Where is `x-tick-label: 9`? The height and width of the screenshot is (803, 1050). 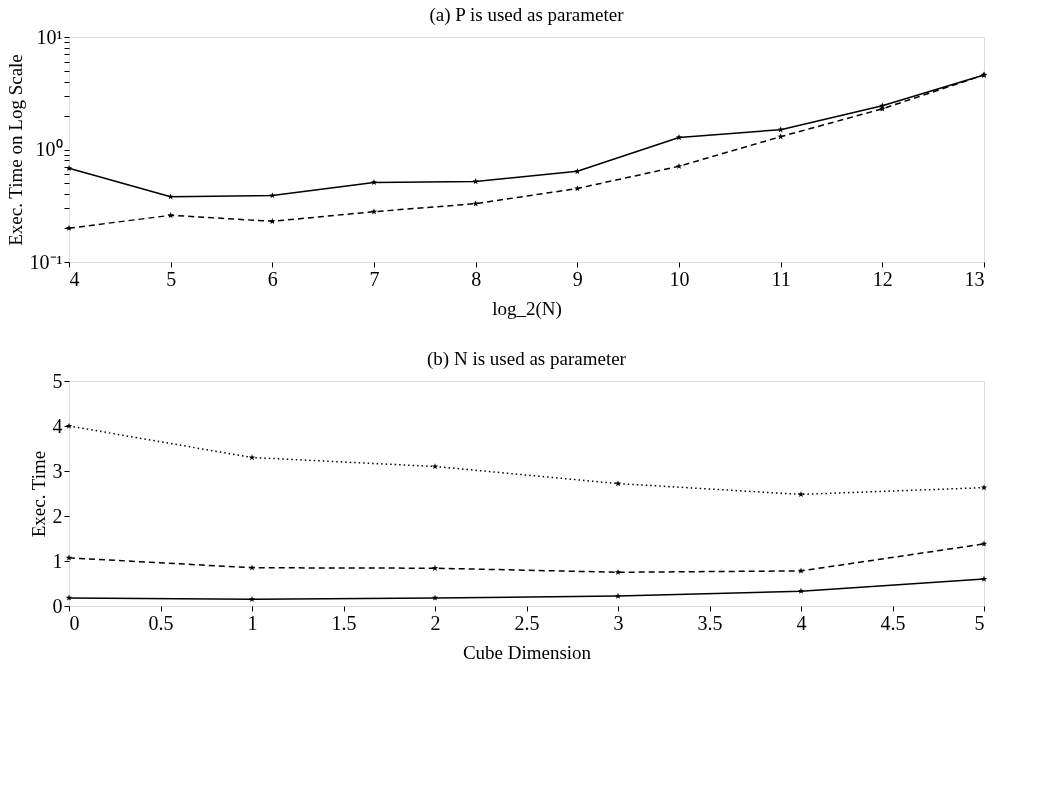
x-tick-label: 9 is located at coordinates (577, 278).